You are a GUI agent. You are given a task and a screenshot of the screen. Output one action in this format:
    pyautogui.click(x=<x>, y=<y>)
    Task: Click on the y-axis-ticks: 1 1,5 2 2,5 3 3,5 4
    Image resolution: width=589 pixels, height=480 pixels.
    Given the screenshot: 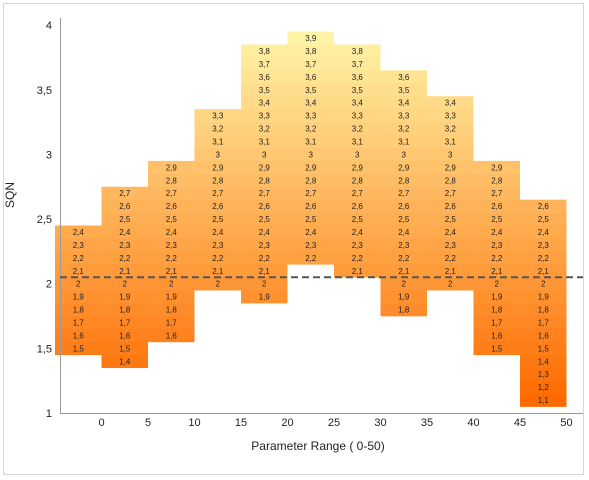 What is the action you would take?
    pyautogui.click(x=44, y=220)
    